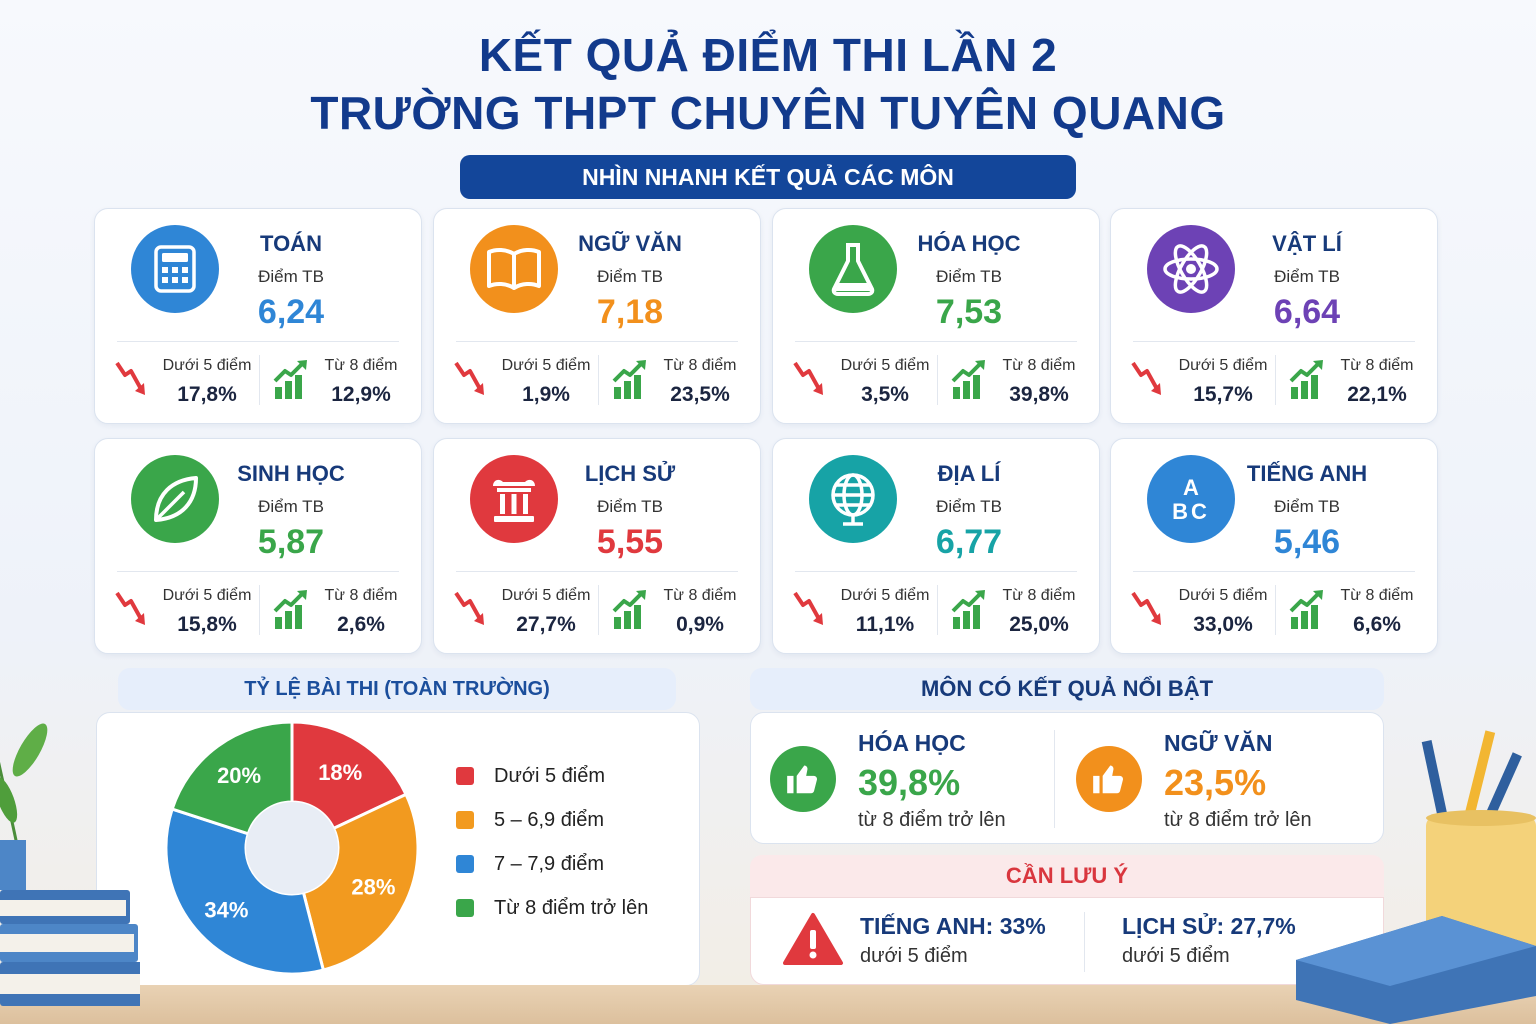  I want to click on highlight-divider, so click(1054, 779).